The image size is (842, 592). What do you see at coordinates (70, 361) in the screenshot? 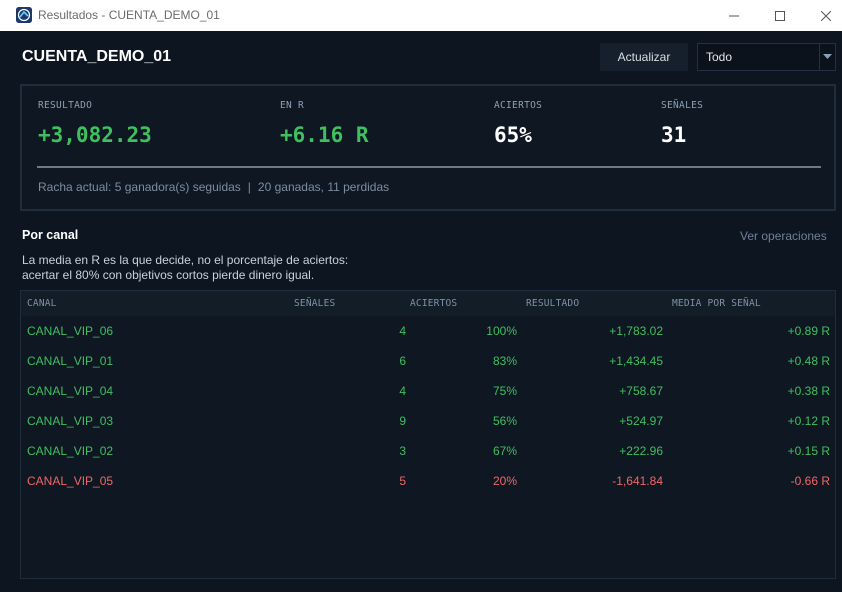
I see `channel-name: CANAL_VIP_01` at bounding box center [70, 361].